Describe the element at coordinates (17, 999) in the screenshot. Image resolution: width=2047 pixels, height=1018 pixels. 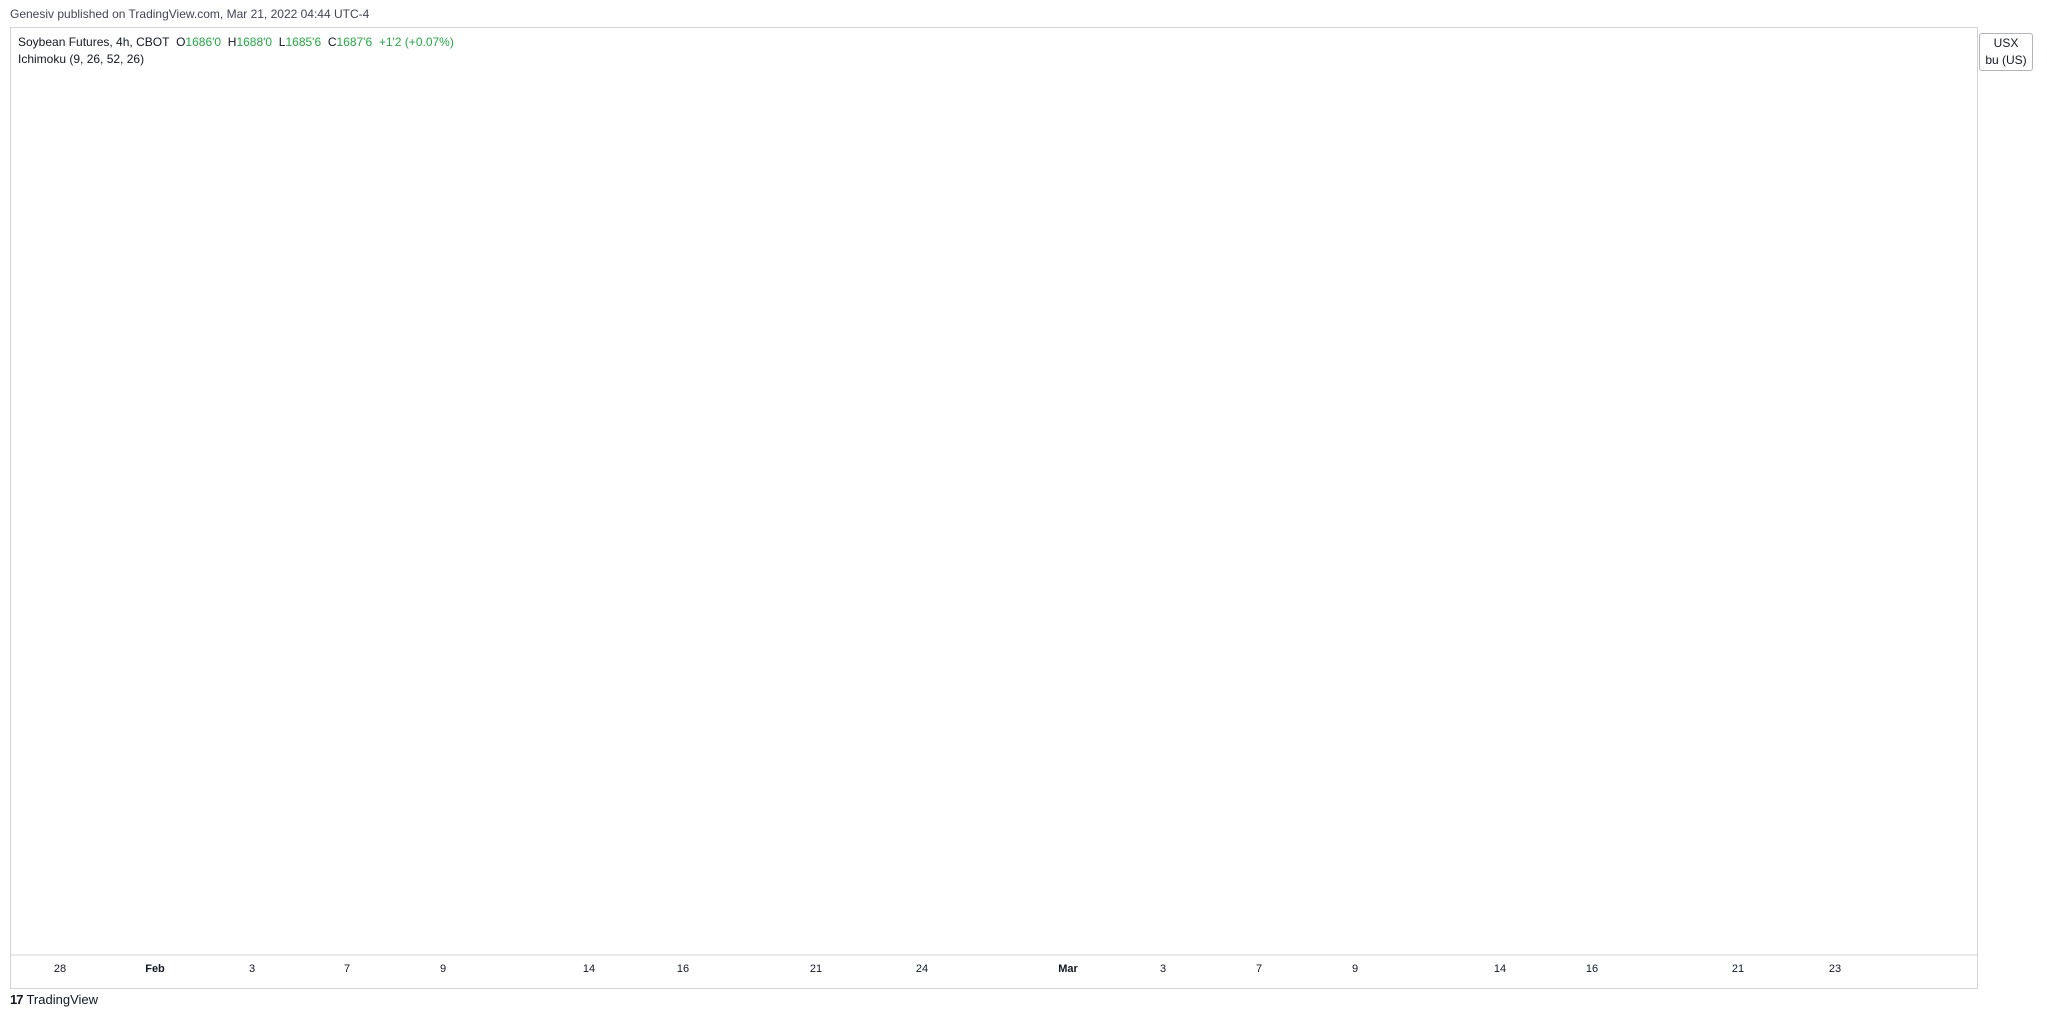
I see `tradingview-logo-icon: 17` at that location.